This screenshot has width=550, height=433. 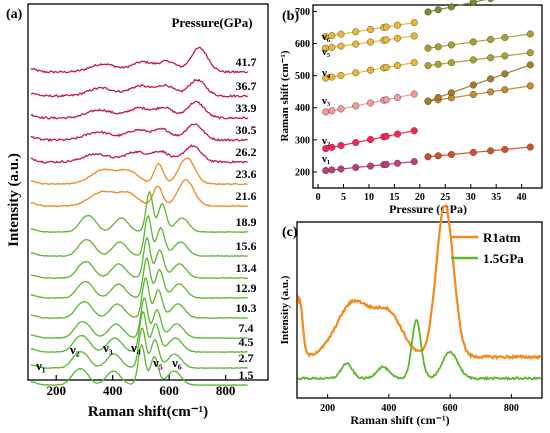 What do you see at coordinates (139, 235) in the screenshot?
I see `panel-a-spectrum-15.6` at bounding box center [139, 235].